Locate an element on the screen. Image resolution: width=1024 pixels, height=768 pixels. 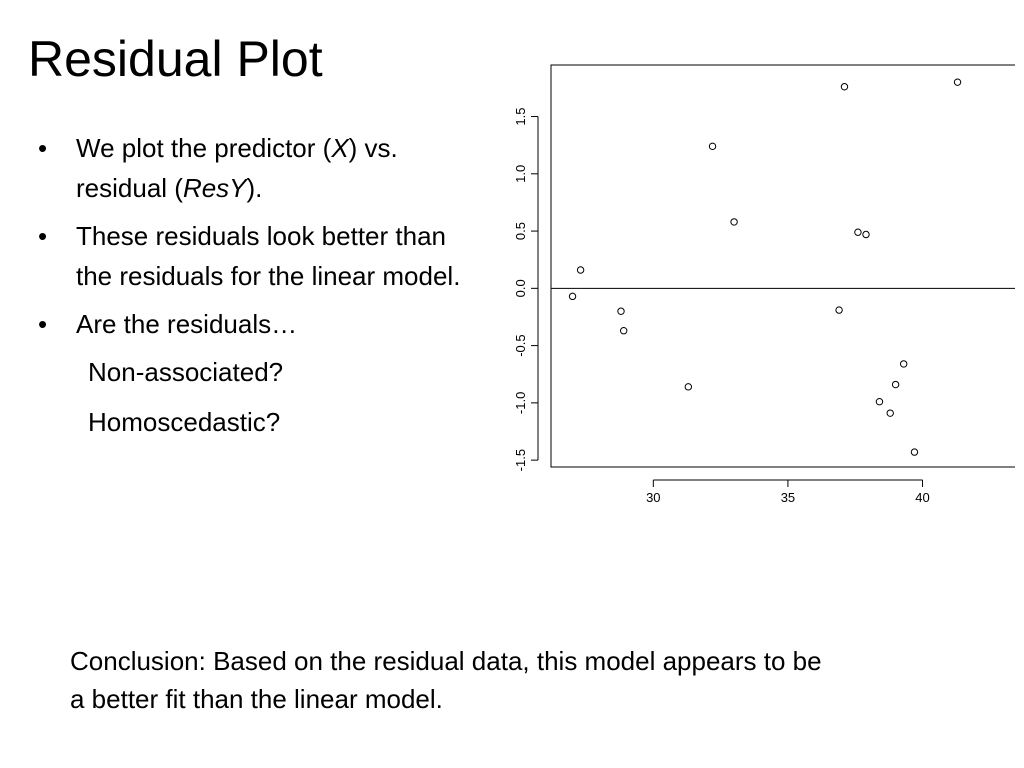
x-tick-label: 35 is located at coordinates (788, 497).